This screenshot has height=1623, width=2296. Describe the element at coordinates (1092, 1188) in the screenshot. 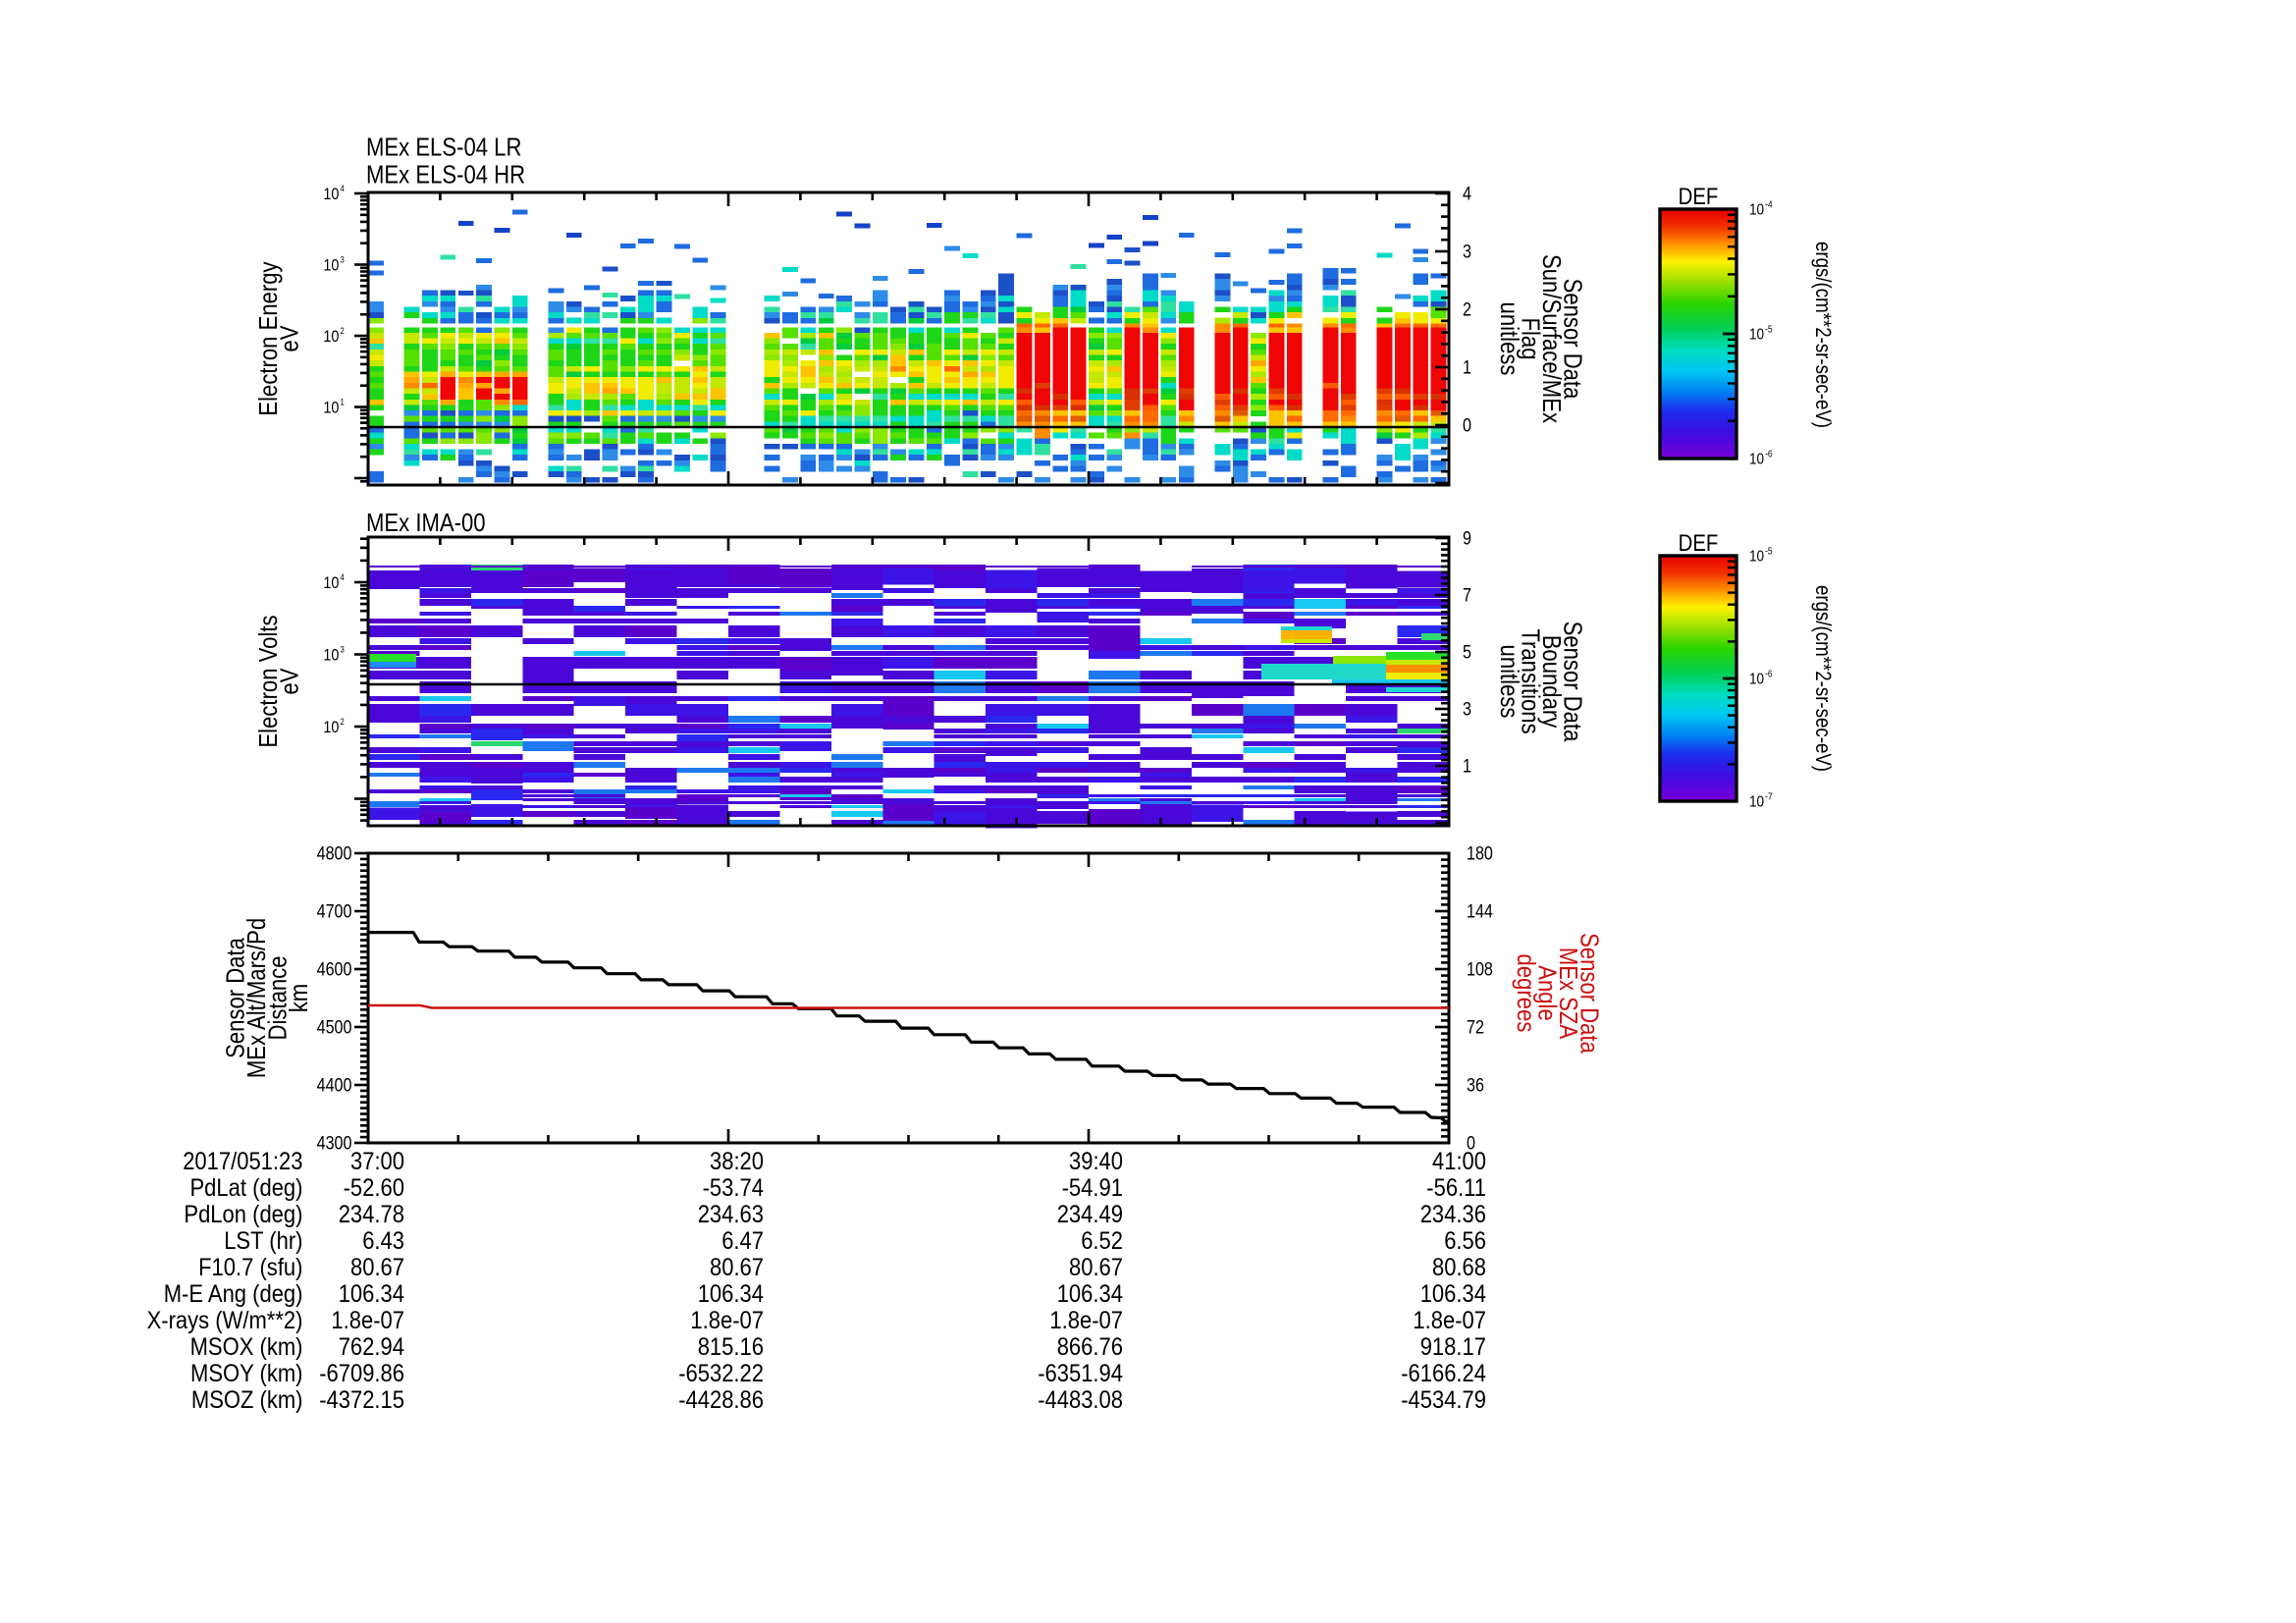

I see `svg-text: -54.91` at that location.